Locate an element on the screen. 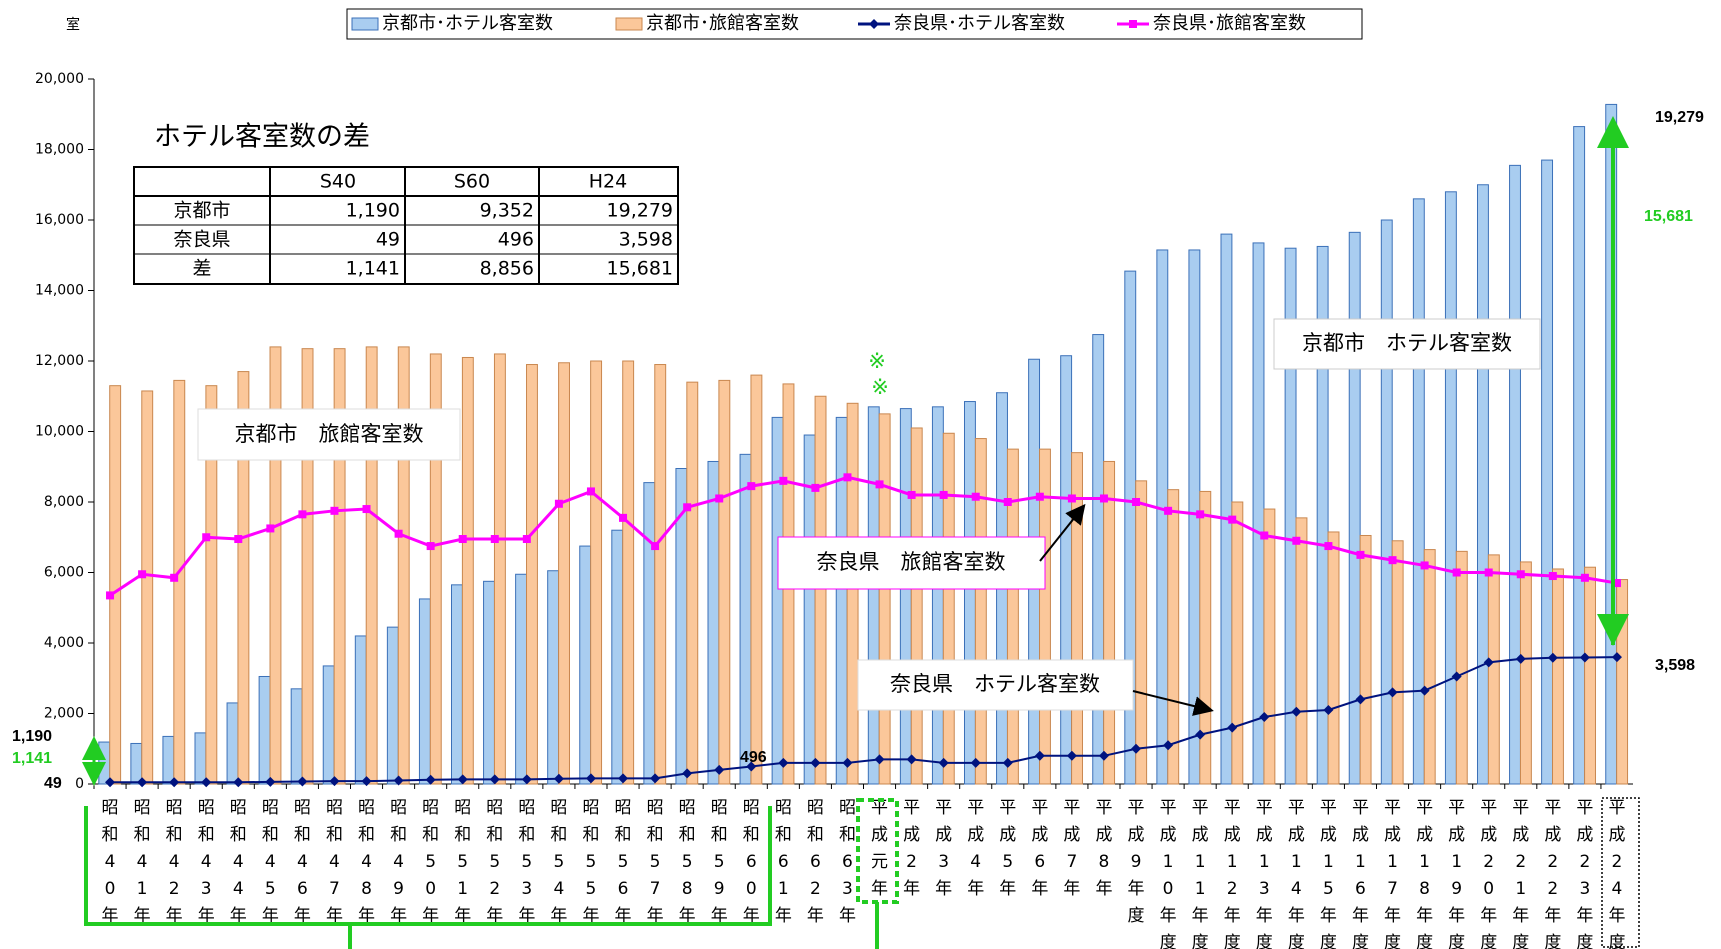 Image resolution: width=1721 pixels, height=949 pixels. x-tick-label: 昭和 4 8 年 is located at coordinates (366, 862).